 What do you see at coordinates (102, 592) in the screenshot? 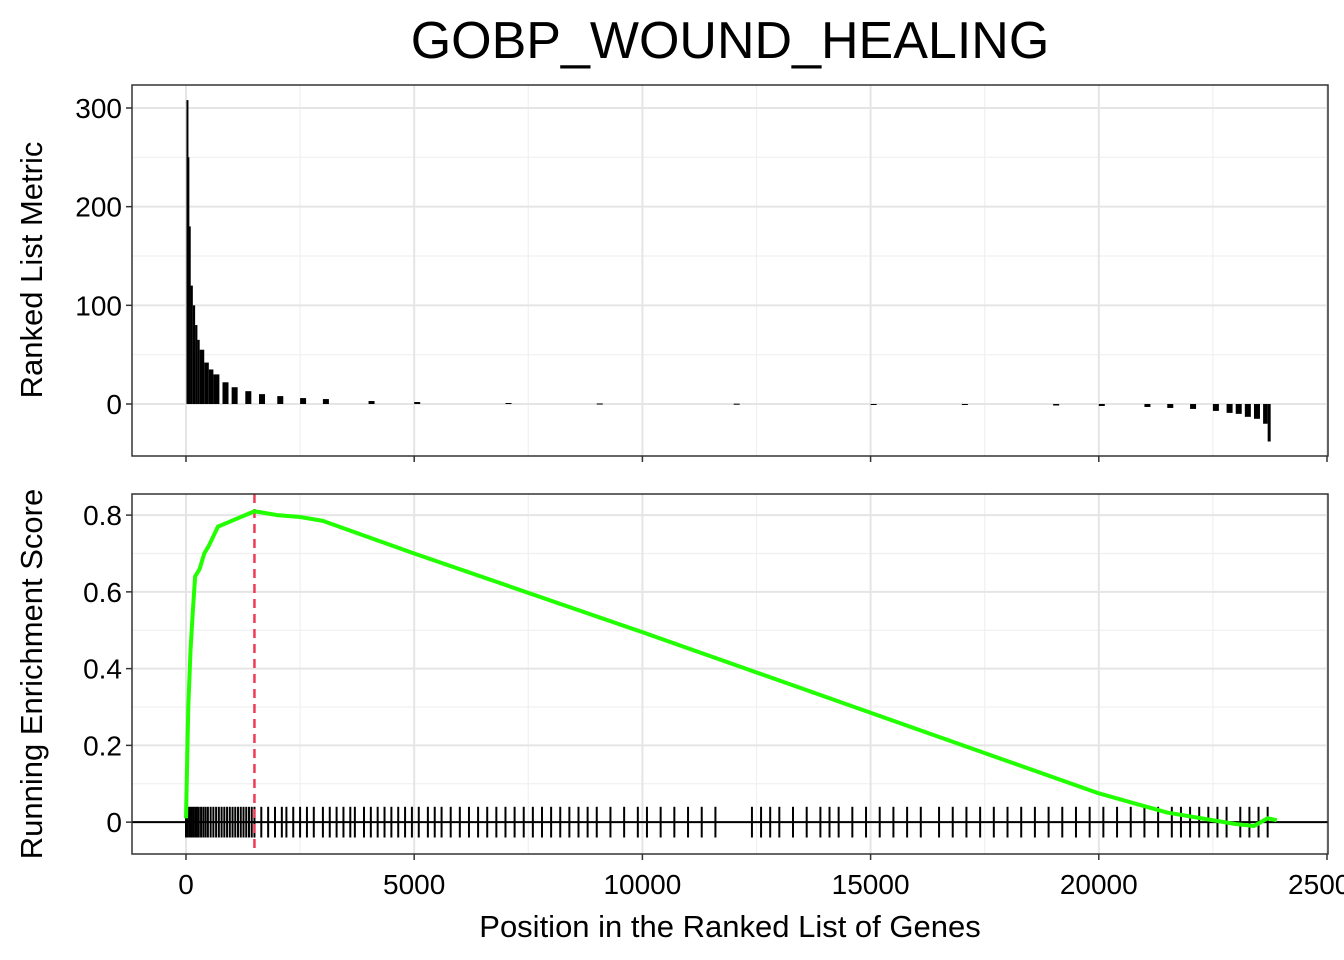
I see `y-tick-label: 0.6` at bounding box center [102, 592].